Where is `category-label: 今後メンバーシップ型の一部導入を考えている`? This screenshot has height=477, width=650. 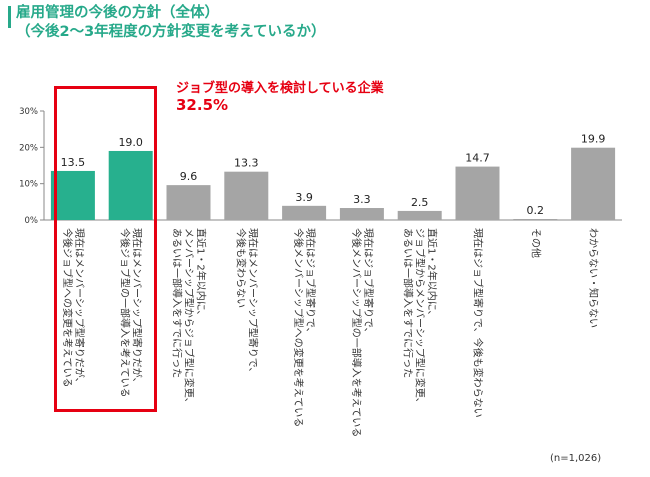 category-label: 今後メンバーシップ型の一部導入を考えている is located at coordinates (356, 332).